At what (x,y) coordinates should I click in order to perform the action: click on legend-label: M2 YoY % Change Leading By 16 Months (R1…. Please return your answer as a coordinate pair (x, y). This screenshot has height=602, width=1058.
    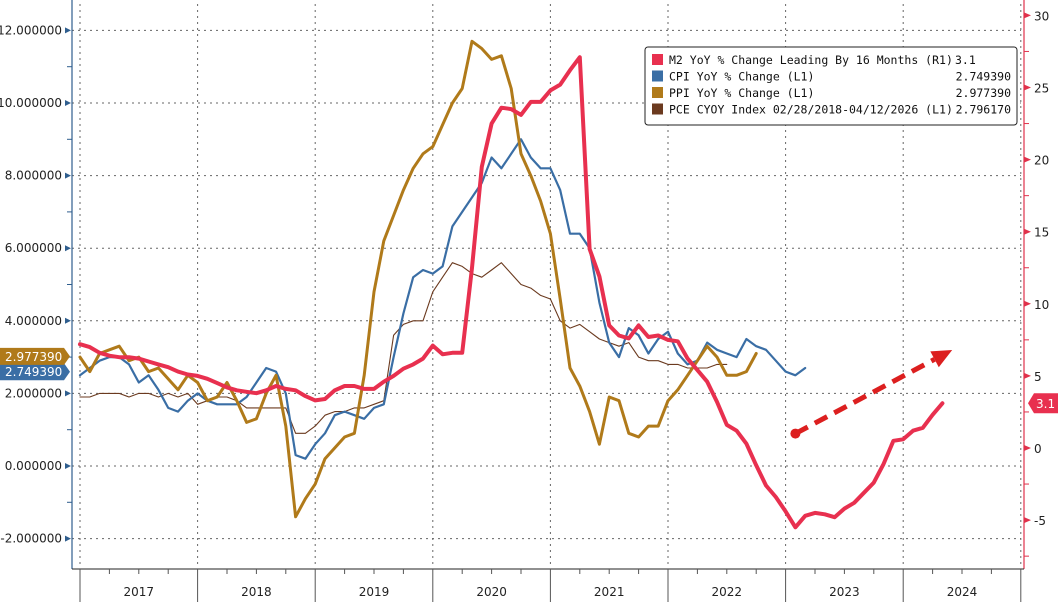
    Looking at the image, I should click on (811, 60).